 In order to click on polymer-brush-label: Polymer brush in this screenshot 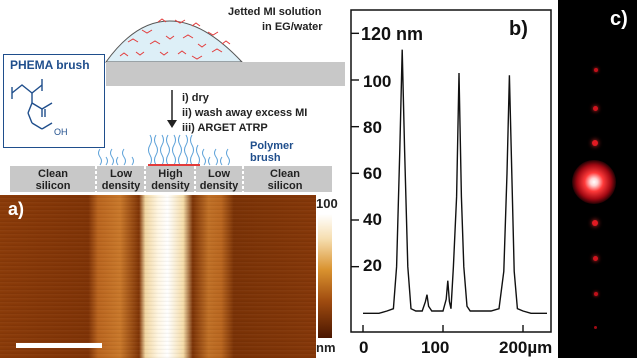, I will do `click(271, 152)`.